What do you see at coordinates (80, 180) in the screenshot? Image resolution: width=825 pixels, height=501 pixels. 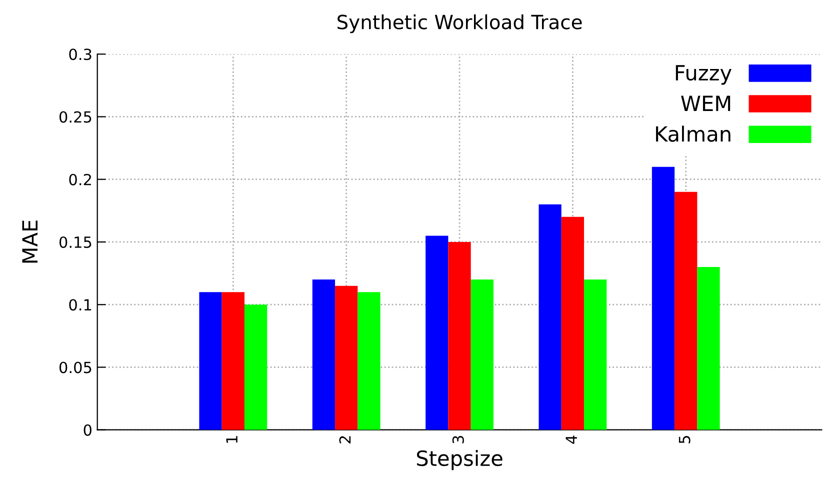 I see `y-tick-label: 0.2` at bounding box center [80, 180].